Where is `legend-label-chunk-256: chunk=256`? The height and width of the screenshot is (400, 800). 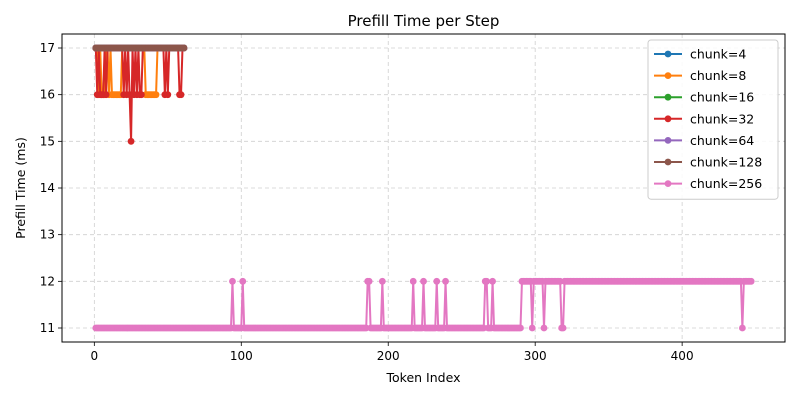
legend-label-chunk-256: chunk=256 is located at coordinates (726, 183).